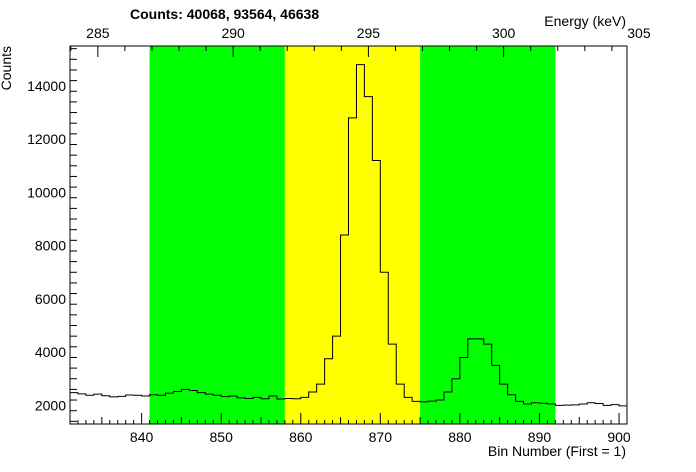 This screenshot has height=472, width=696. What do you see at coordinates (233, 33) in the screenshot?
I see `top-tick-label: 290` at bounding box center [233, 33].